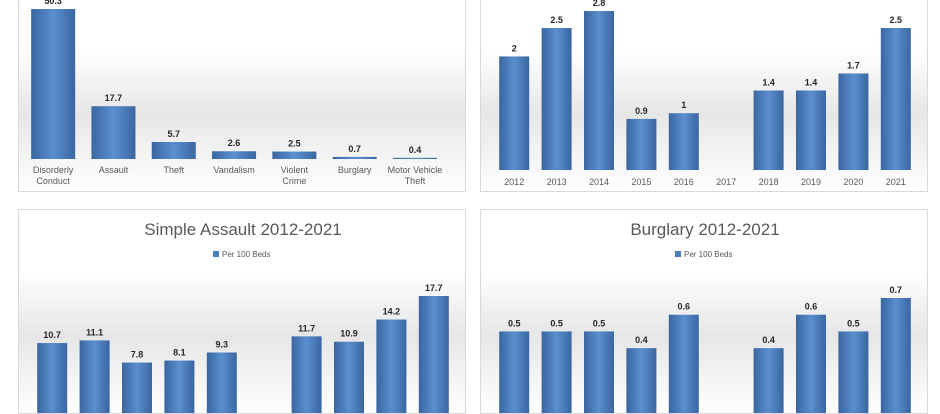  Describe the element at coordinates (641, 111) in the screenshot. I see `data-label: 0.9` at that location.